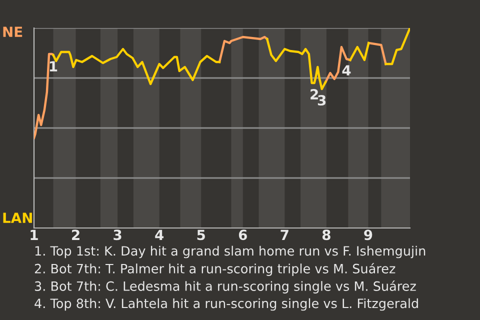  I want to click on text: 1. Top 1st: K. Day hit a grand slam home run vs F. Ishemgujin, so click(230, 252).